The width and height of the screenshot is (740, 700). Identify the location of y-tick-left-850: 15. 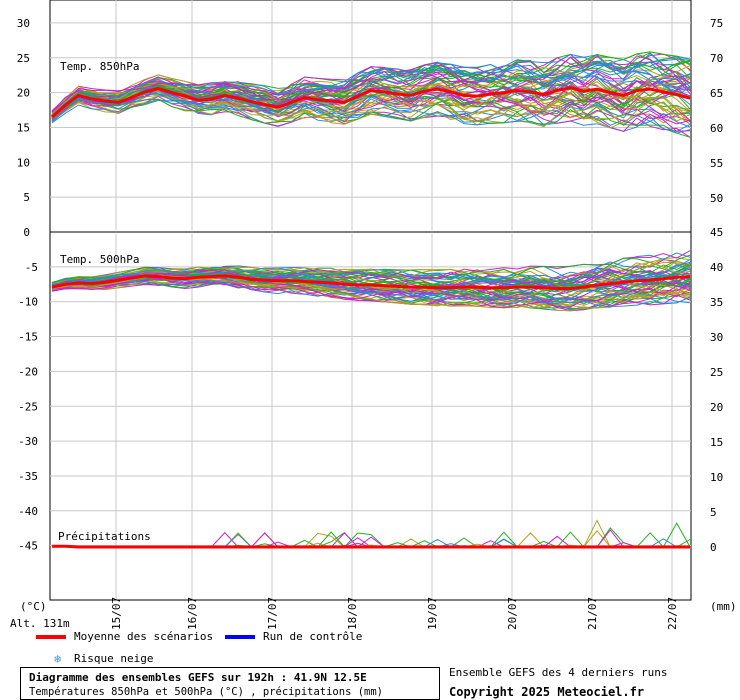
(23, 127).